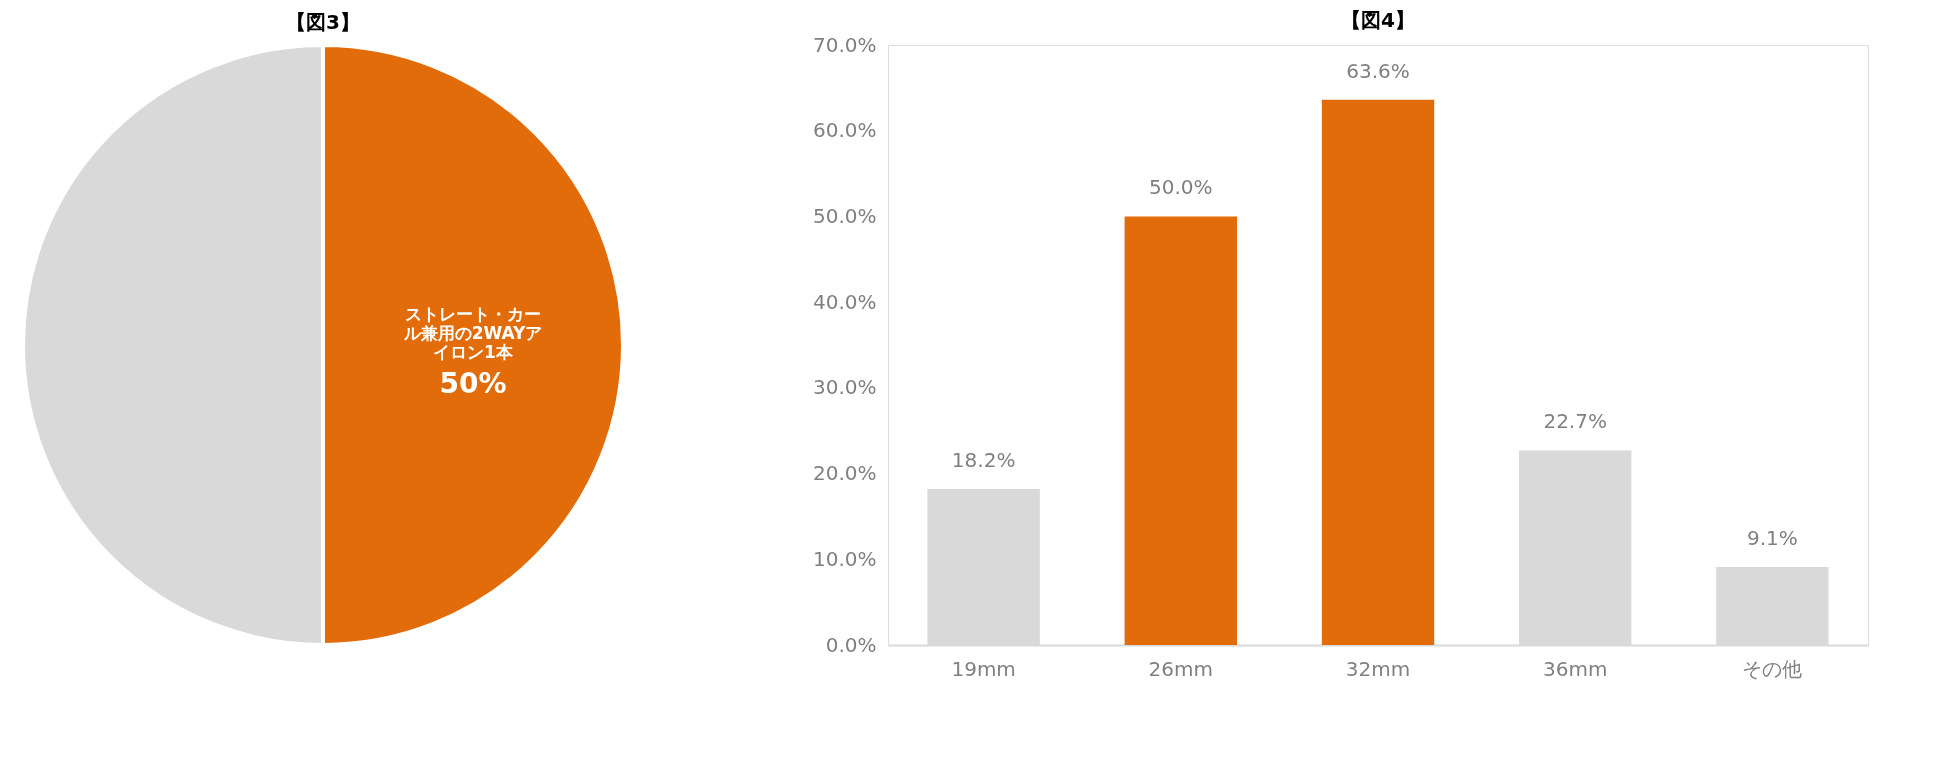 Image resolution: width=1950 pixels, height=772 pixels. What do you see at coordinates (473, 383) in the screenshot?
I see `data-label: 50%` at bounding box center [473, 383].